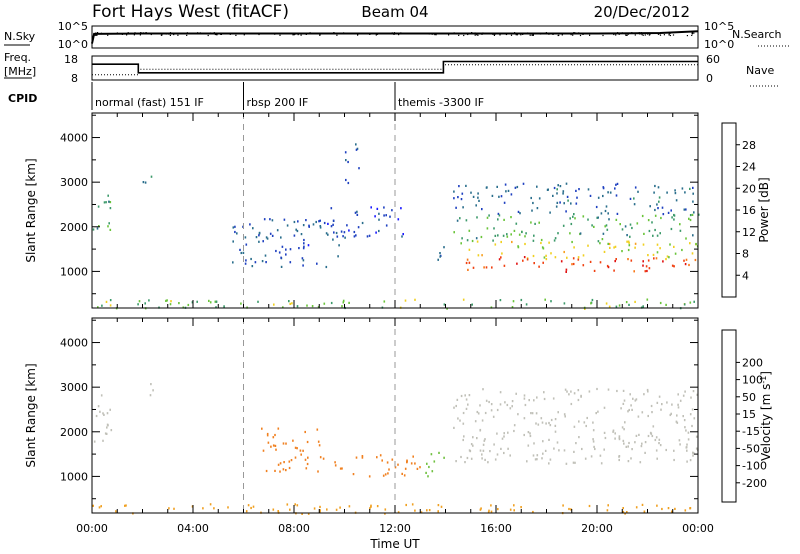 Image resolution: width=800 pixels, height=554 pixels. What do you see at coordinates (74, 78) in the screenshot?
I see `freq-left-tick: 8` at bounding box center [74, 78].